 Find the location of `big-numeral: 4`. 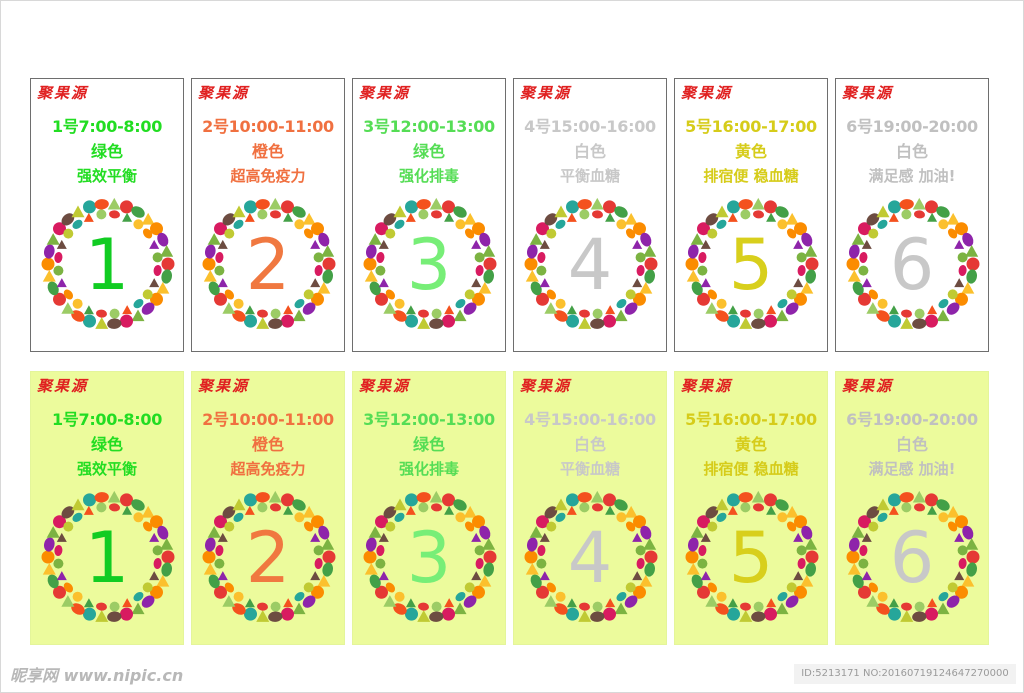

big-numeral: 4 is located at coordinates (590, 265).